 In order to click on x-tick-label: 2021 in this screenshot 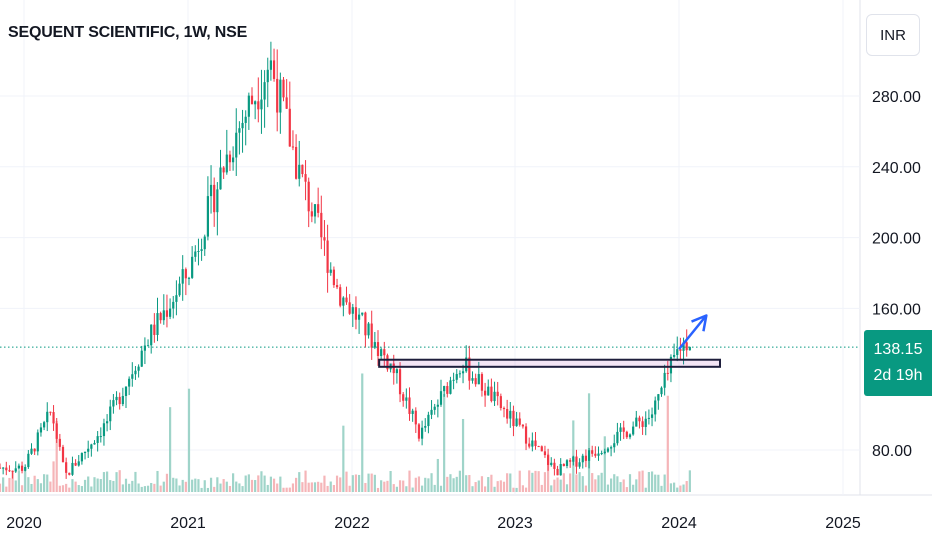, I will do `click(188, 523)`.